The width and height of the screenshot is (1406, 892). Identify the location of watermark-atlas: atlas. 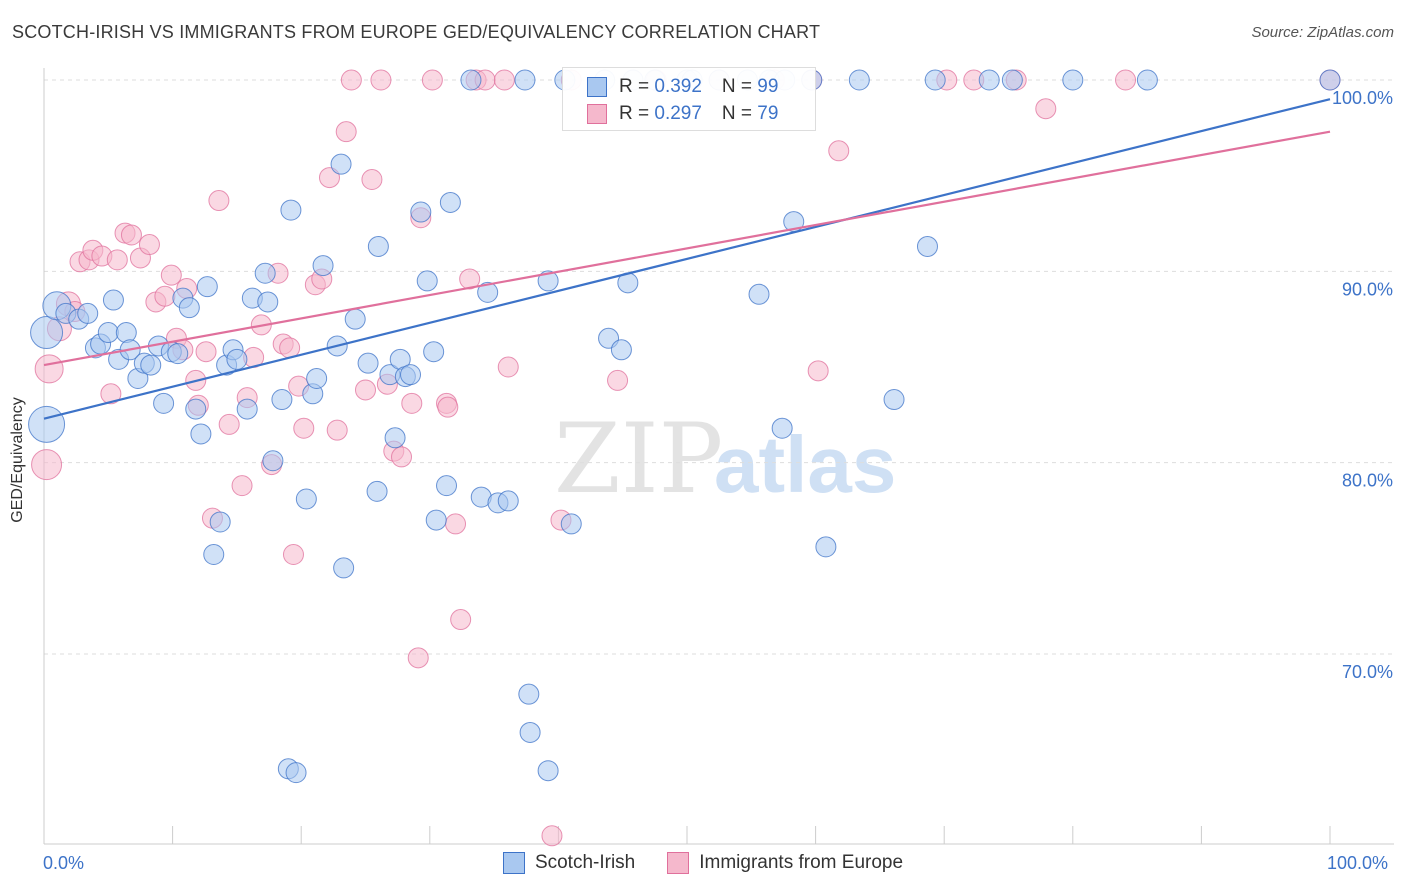
(805, 464).